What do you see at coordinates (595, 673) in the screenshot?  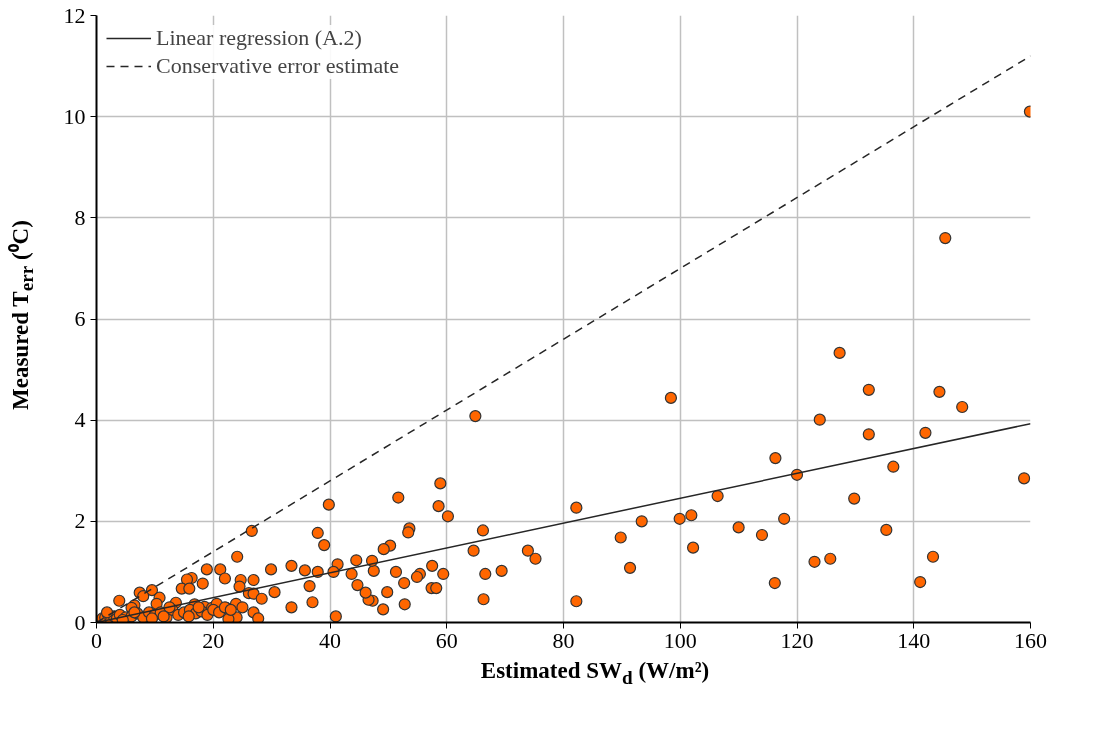 I see `x-axis-title: Estimated SW$_{d}$ (W/m²)` at bounding box center [595, 673].